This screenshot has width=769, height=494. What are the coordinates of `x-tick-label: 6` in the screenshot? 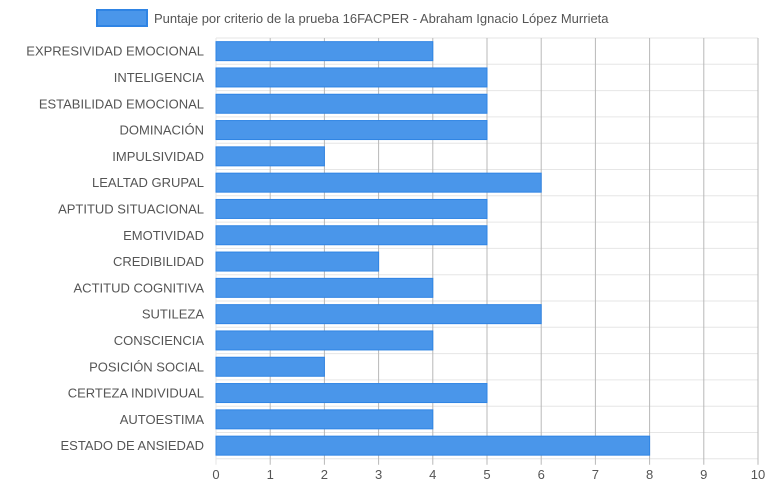 It's located at (541, 474).